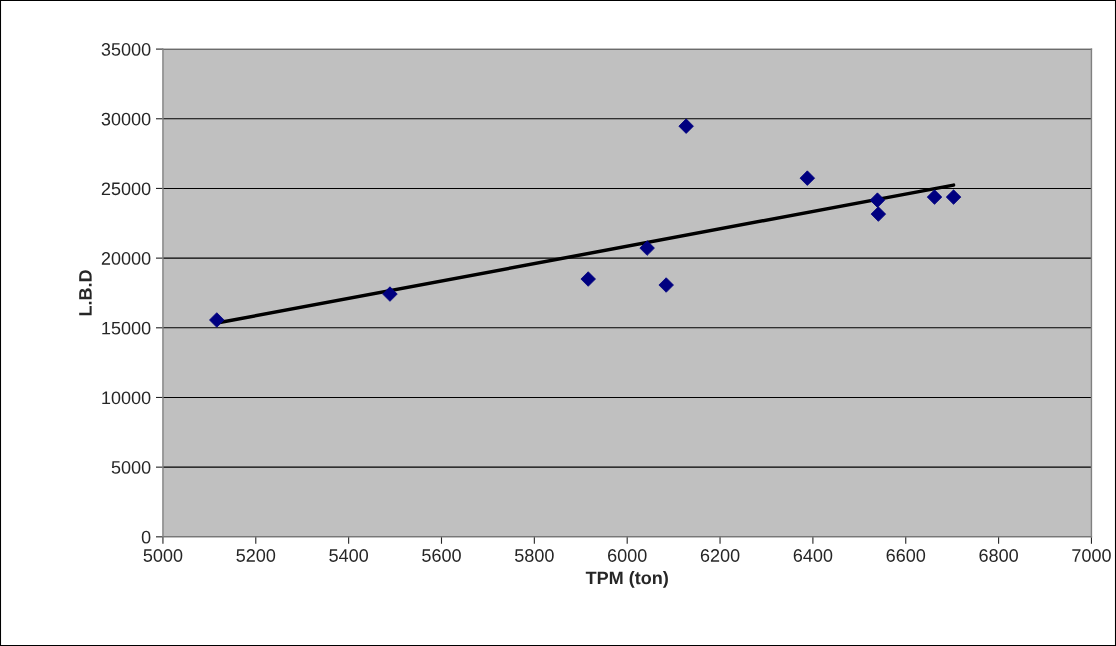  What do you see at coordinates (998, 555) in the screenshot?
I see `x-tick-label: 6800` at bounding box center [998, 555].